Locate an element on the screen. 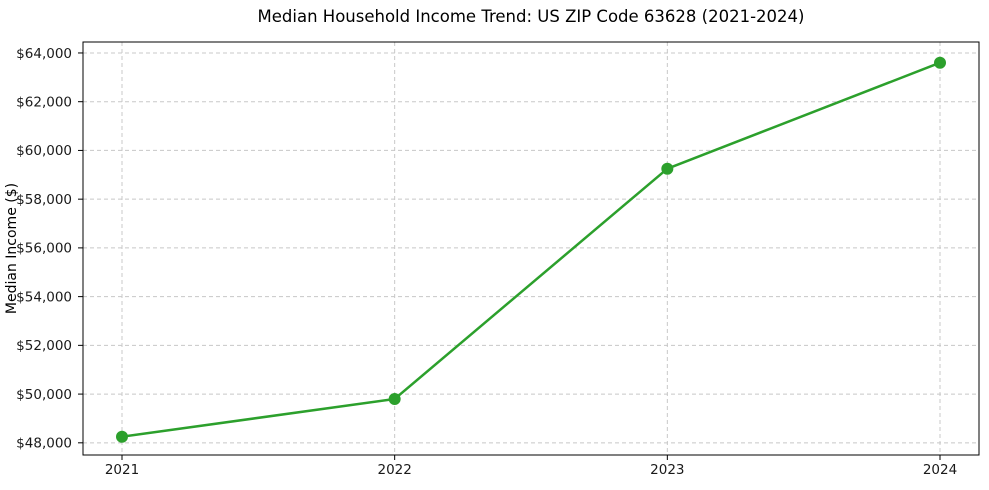  data-point-2023 is located at coordinates (667, 168).